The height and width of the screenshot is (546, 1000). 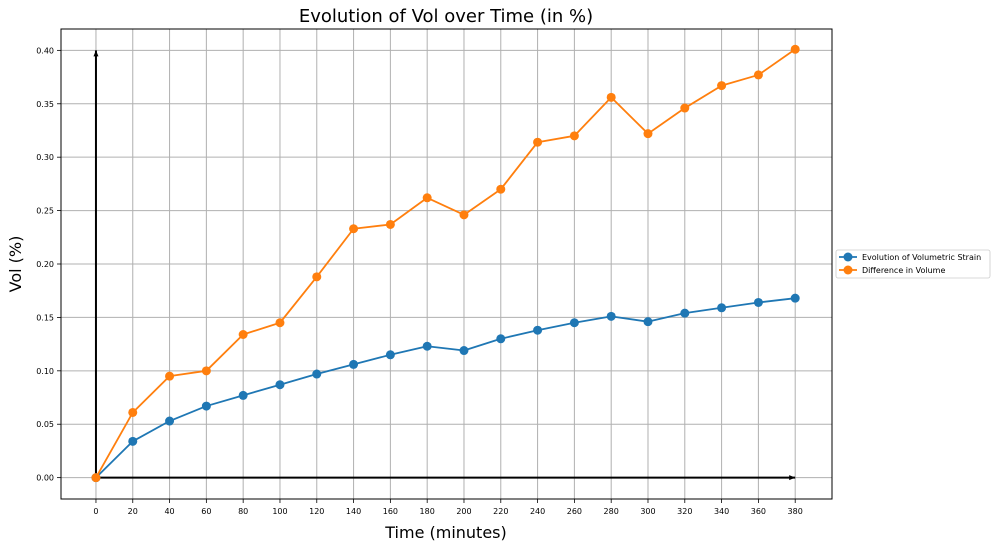 I want to click on y-tick-label: 0.20, so click(x=45, y=264).